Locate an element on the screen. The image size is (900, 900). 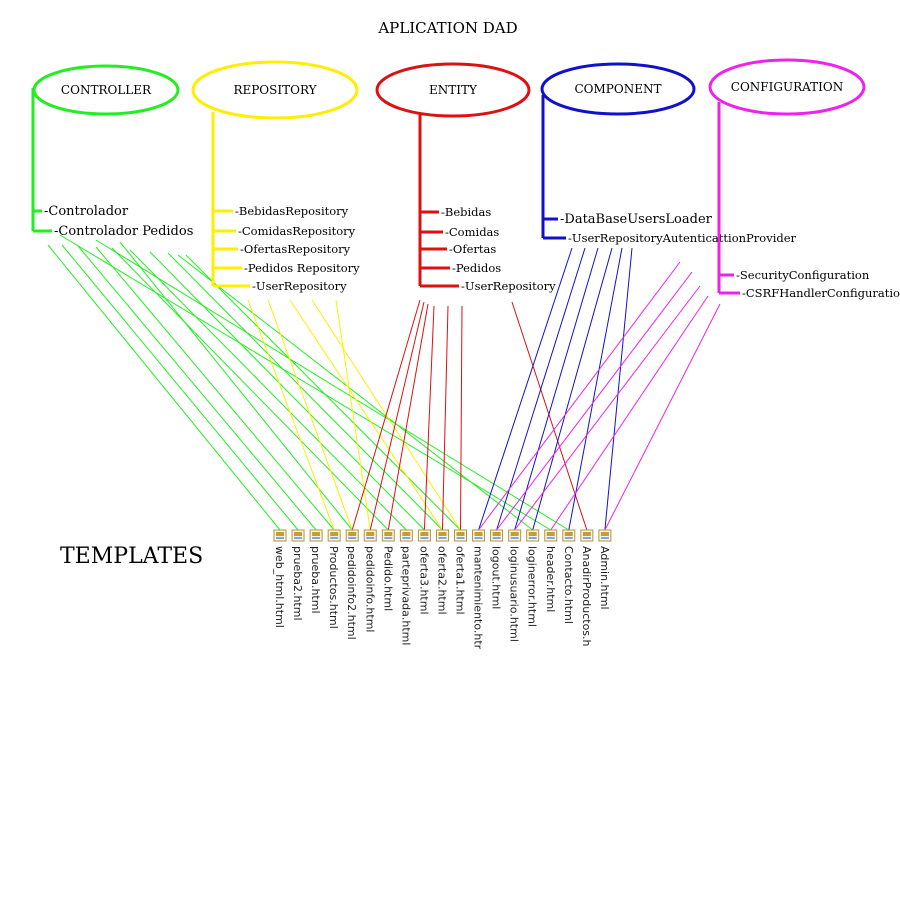
template-file: Pedido.html is located at coordinates (388, 570).